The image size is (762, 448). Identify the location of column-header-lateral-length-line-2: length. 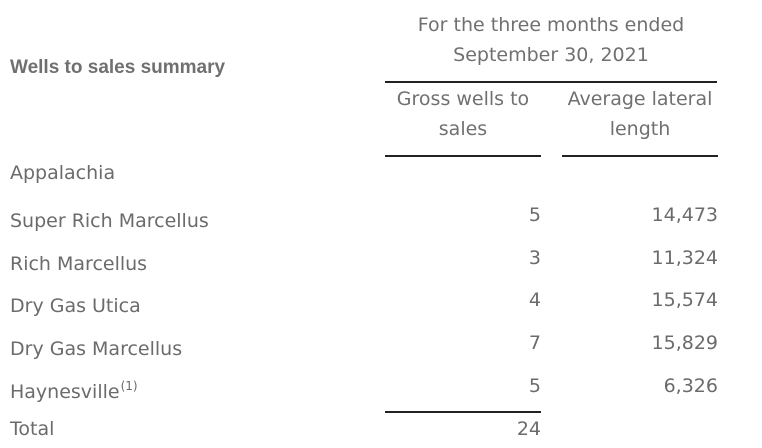
(640, 129).